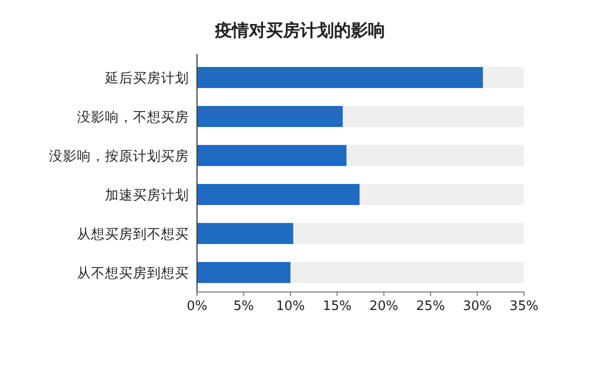 The image size is (600, 374). What do you see at coordinates (133, 118) in the screenshot?
I see `y-tick-label: 没影响，不想买房` at bounding box center [133, 118].